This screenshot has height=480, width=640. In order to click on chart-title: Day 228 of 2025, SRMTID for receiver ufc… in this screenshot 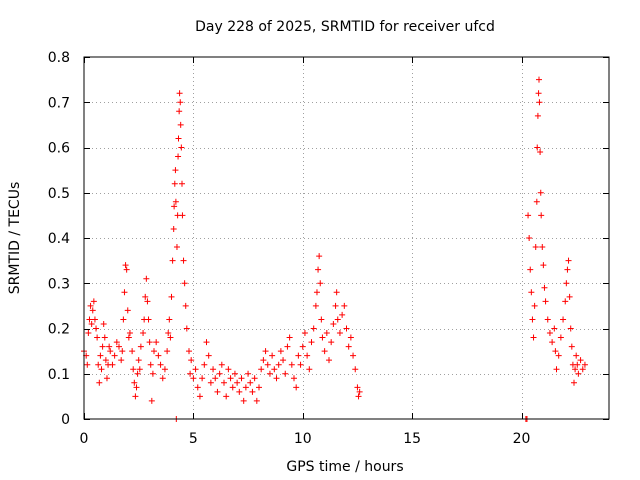, I will do `click(345, 27)`.